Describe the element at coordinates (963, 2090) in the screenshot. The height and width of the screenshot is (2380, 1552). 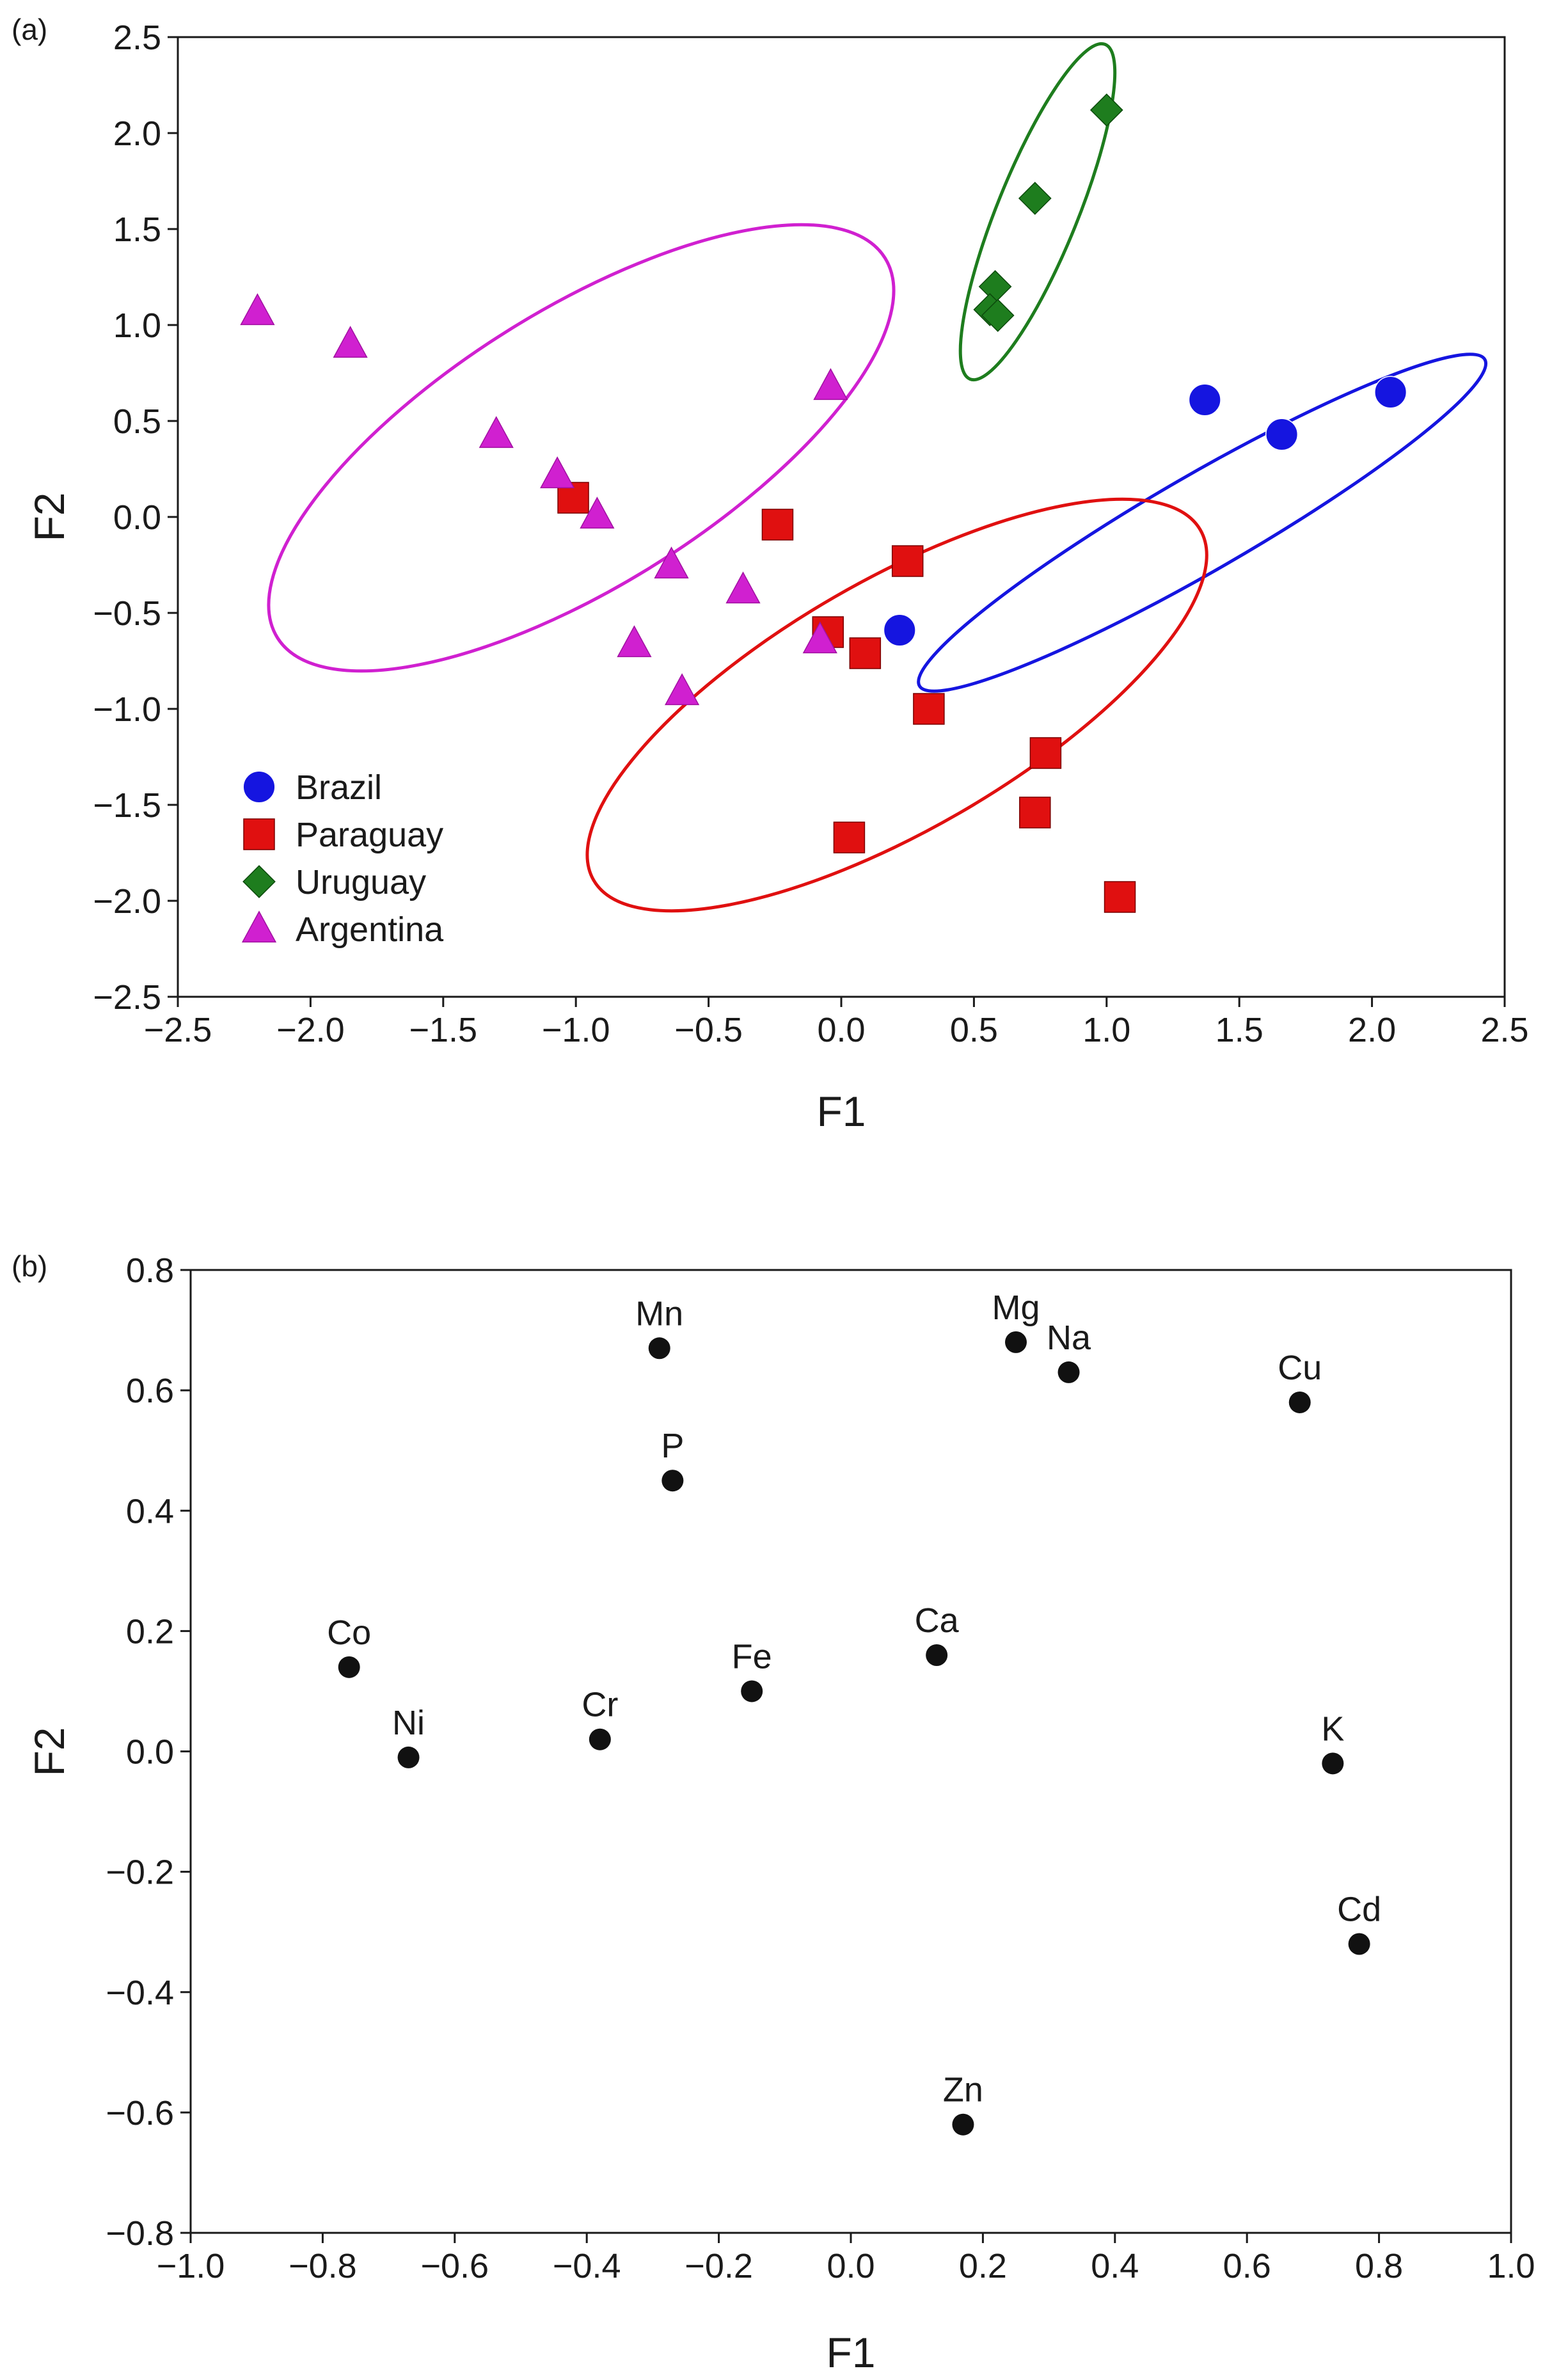
I see `label-zn: Zn` at that location.